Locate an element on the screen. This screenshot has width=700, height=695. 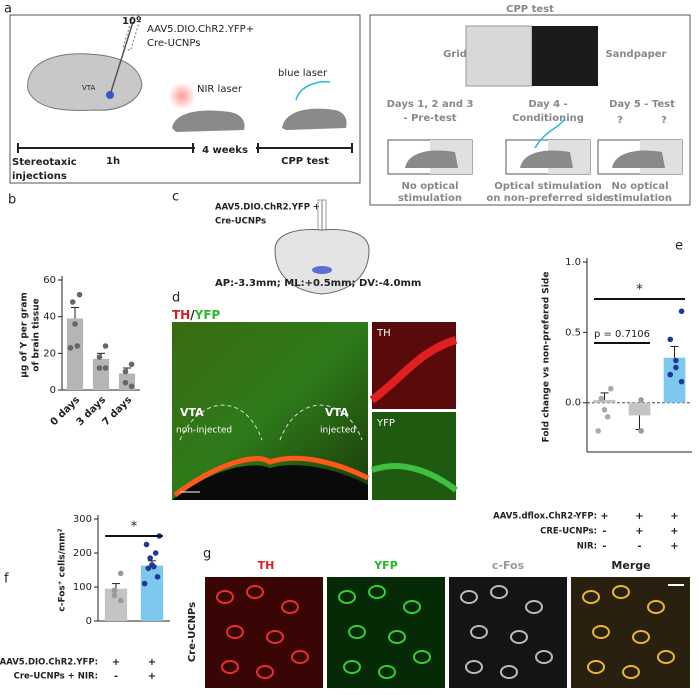
cells is located at coordinates (445, 632).